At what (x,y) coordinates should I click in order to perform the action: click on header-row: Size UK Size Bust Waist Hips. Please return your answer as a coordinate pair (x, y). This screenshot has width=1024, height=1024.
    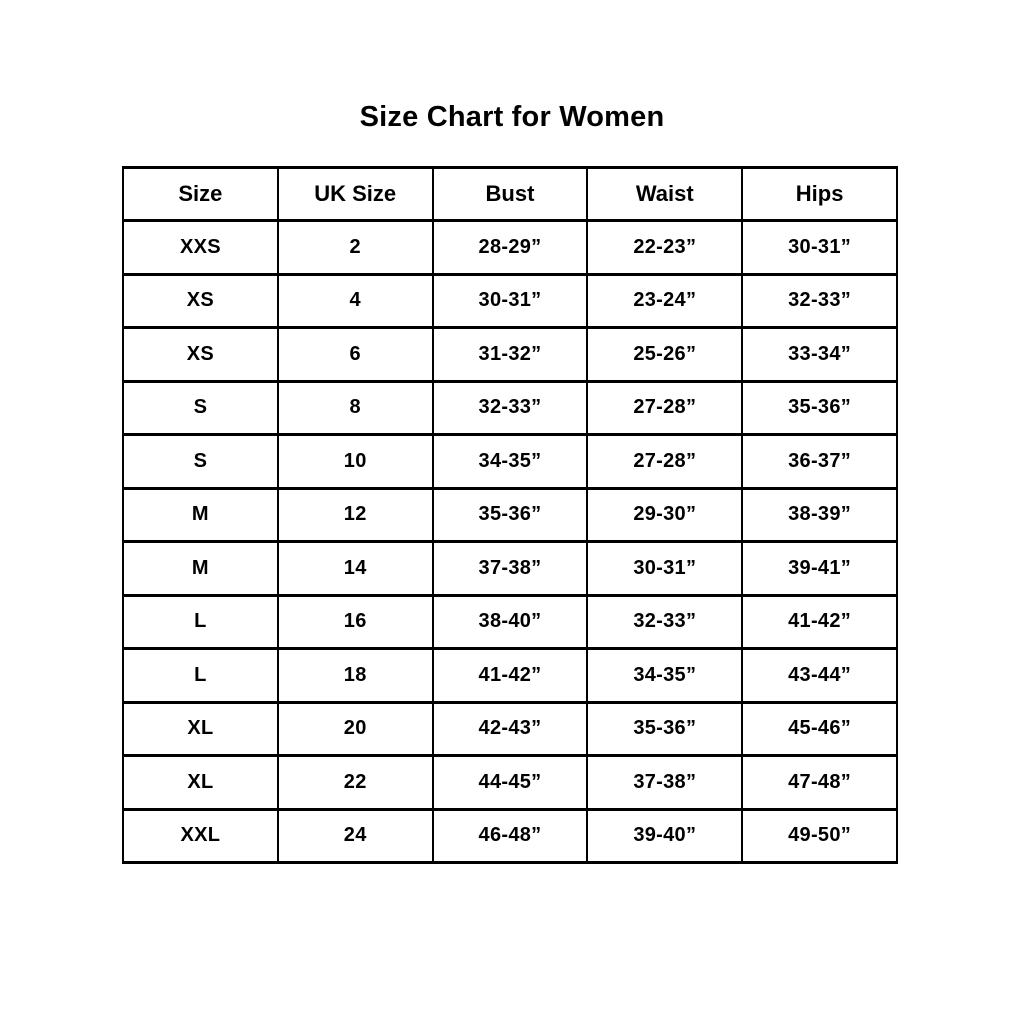
    Looking at the image, I should click on (510, 194).